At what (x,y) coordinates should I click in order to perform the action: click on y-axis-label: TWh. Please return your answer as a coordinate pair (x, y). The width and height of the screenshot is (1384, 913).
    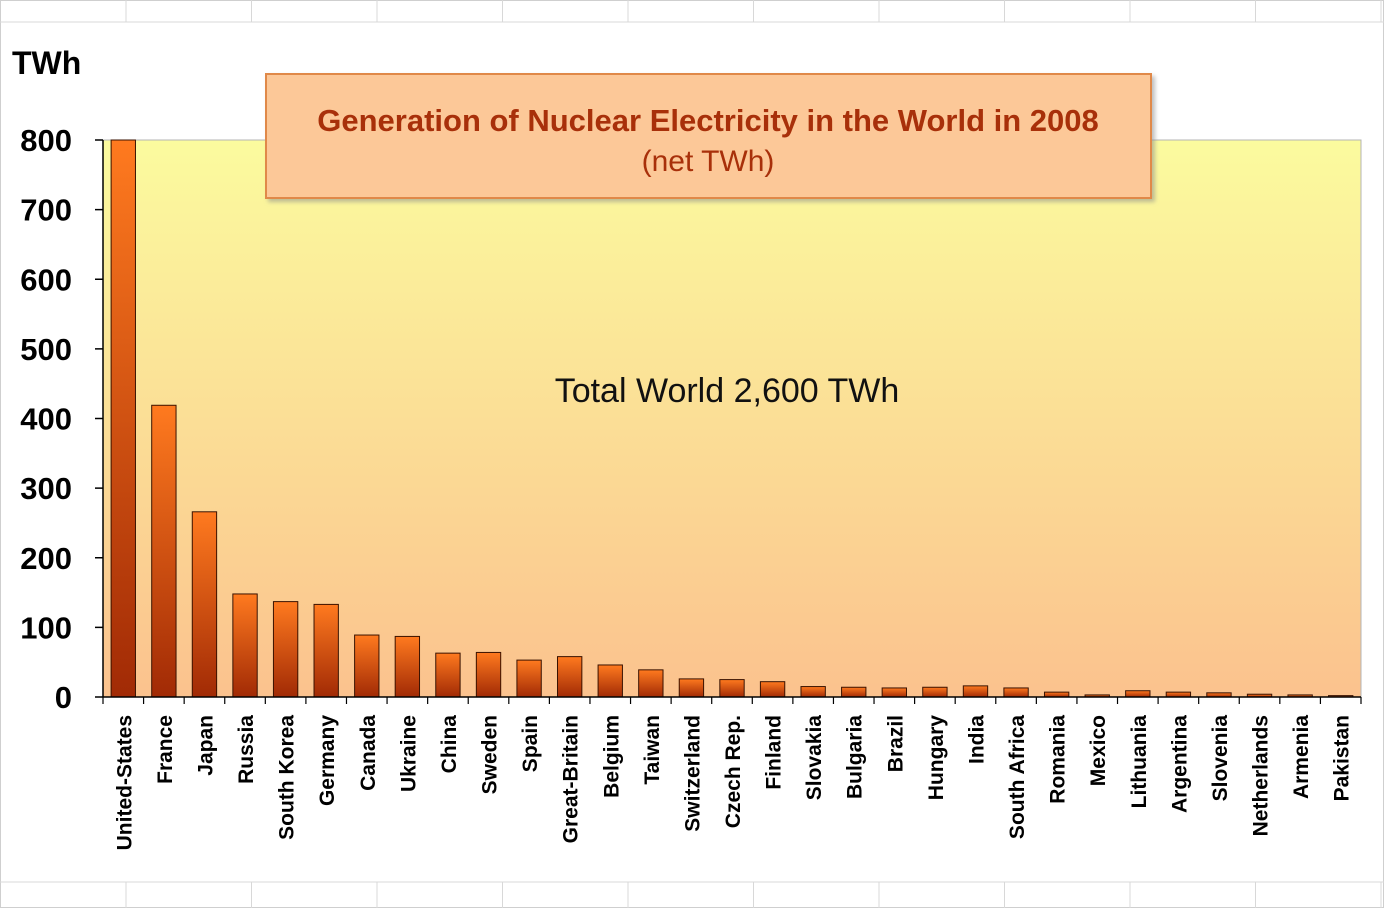
    Looking at the image, I should click on (46, 63).